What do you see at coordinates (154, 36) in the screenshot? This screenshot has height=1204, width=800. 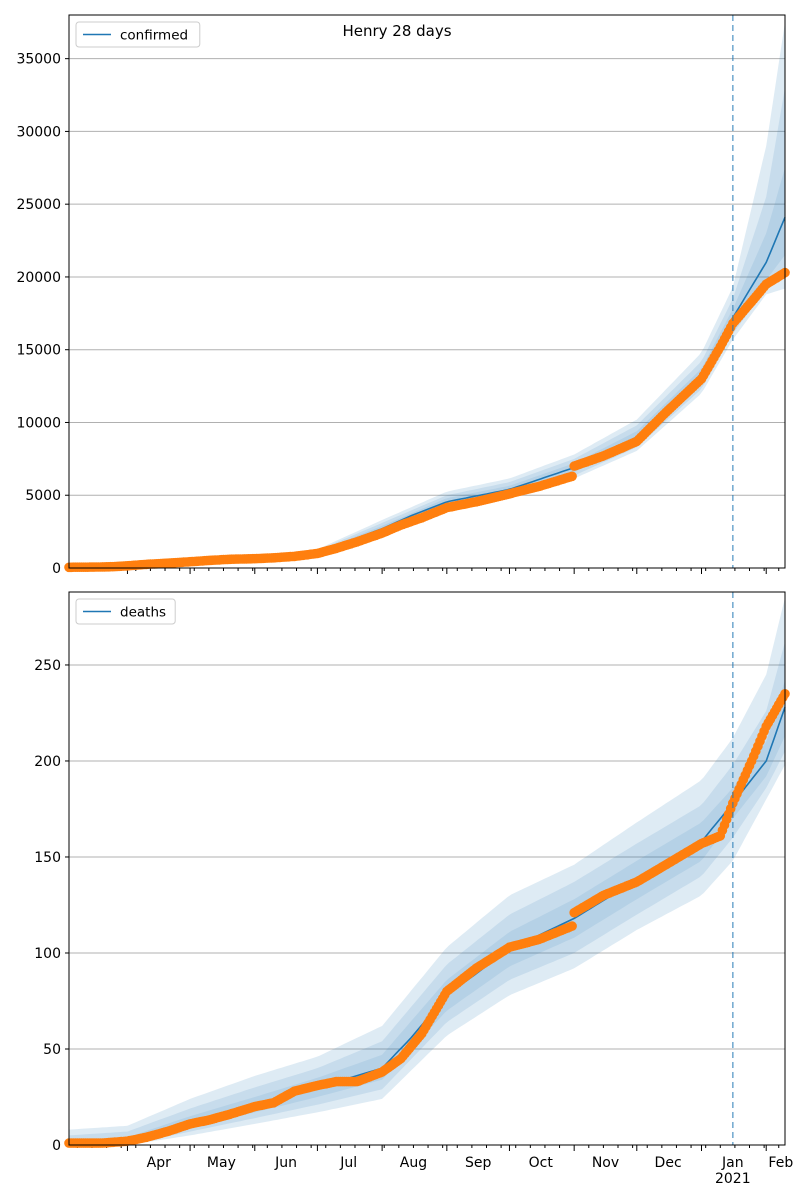 I see `legend-label: confirmed` at bounding box center [154, 36].